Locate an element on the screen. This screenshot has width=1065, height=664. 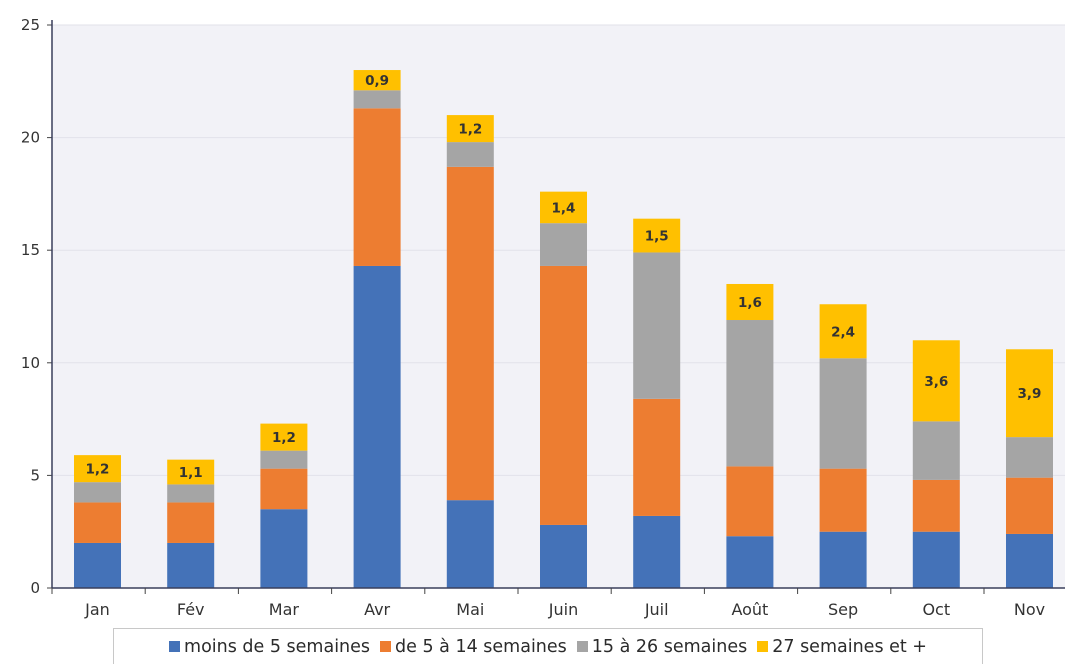
legend-item: de 5 à 14 semaines is located at coordinates (473, 647).